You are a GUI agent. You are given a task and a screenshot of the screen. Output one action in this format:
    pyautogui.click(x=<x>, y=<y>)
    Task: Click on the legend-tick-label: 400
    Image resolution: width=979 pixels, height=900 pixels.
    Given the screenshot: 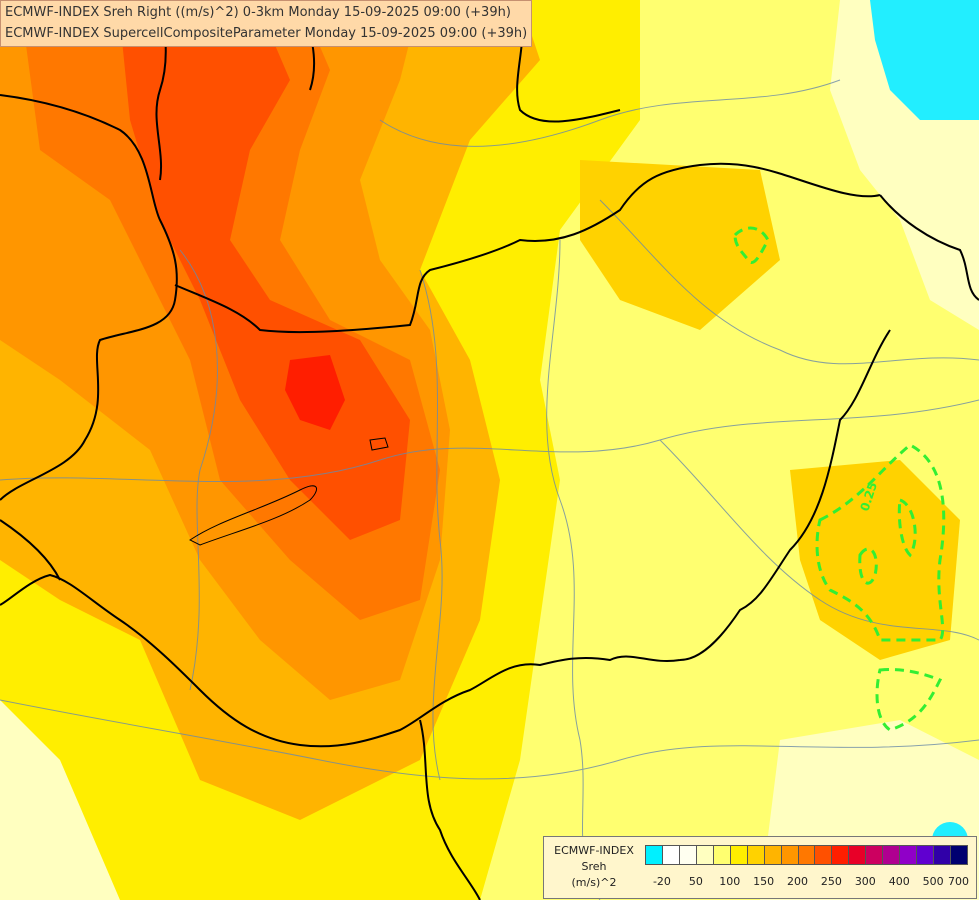 What is the action you would take?
    pyautogui.click(x=899, y=881)
    